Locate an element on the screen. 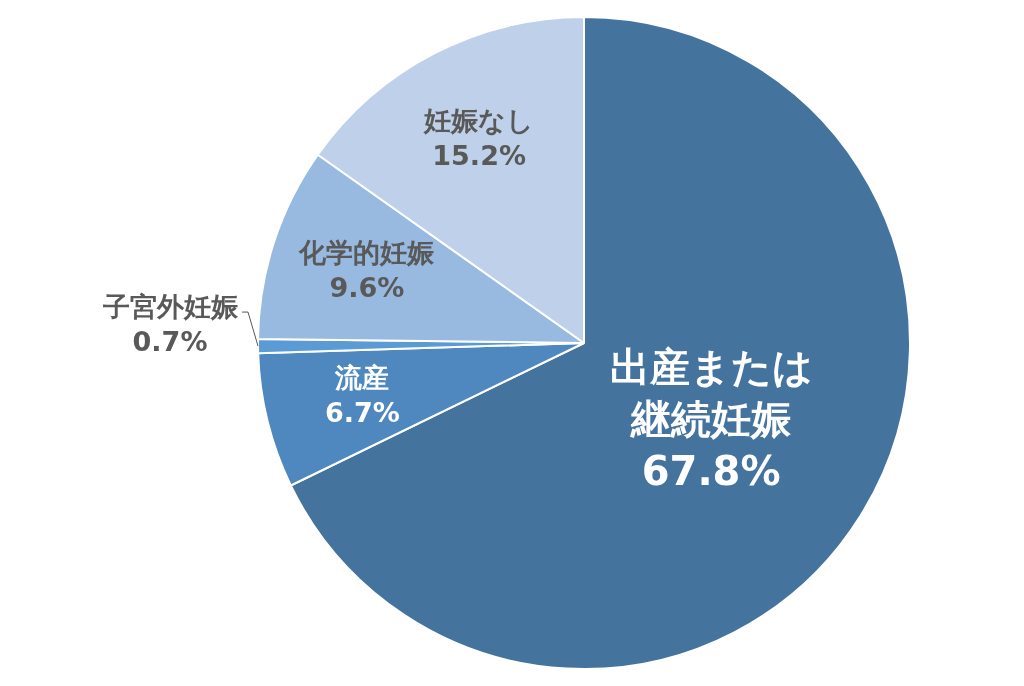 Image resolution: width=1024 pixels, height=686 pixels. slice-label: 流産 is located at coordinates (362, 378).